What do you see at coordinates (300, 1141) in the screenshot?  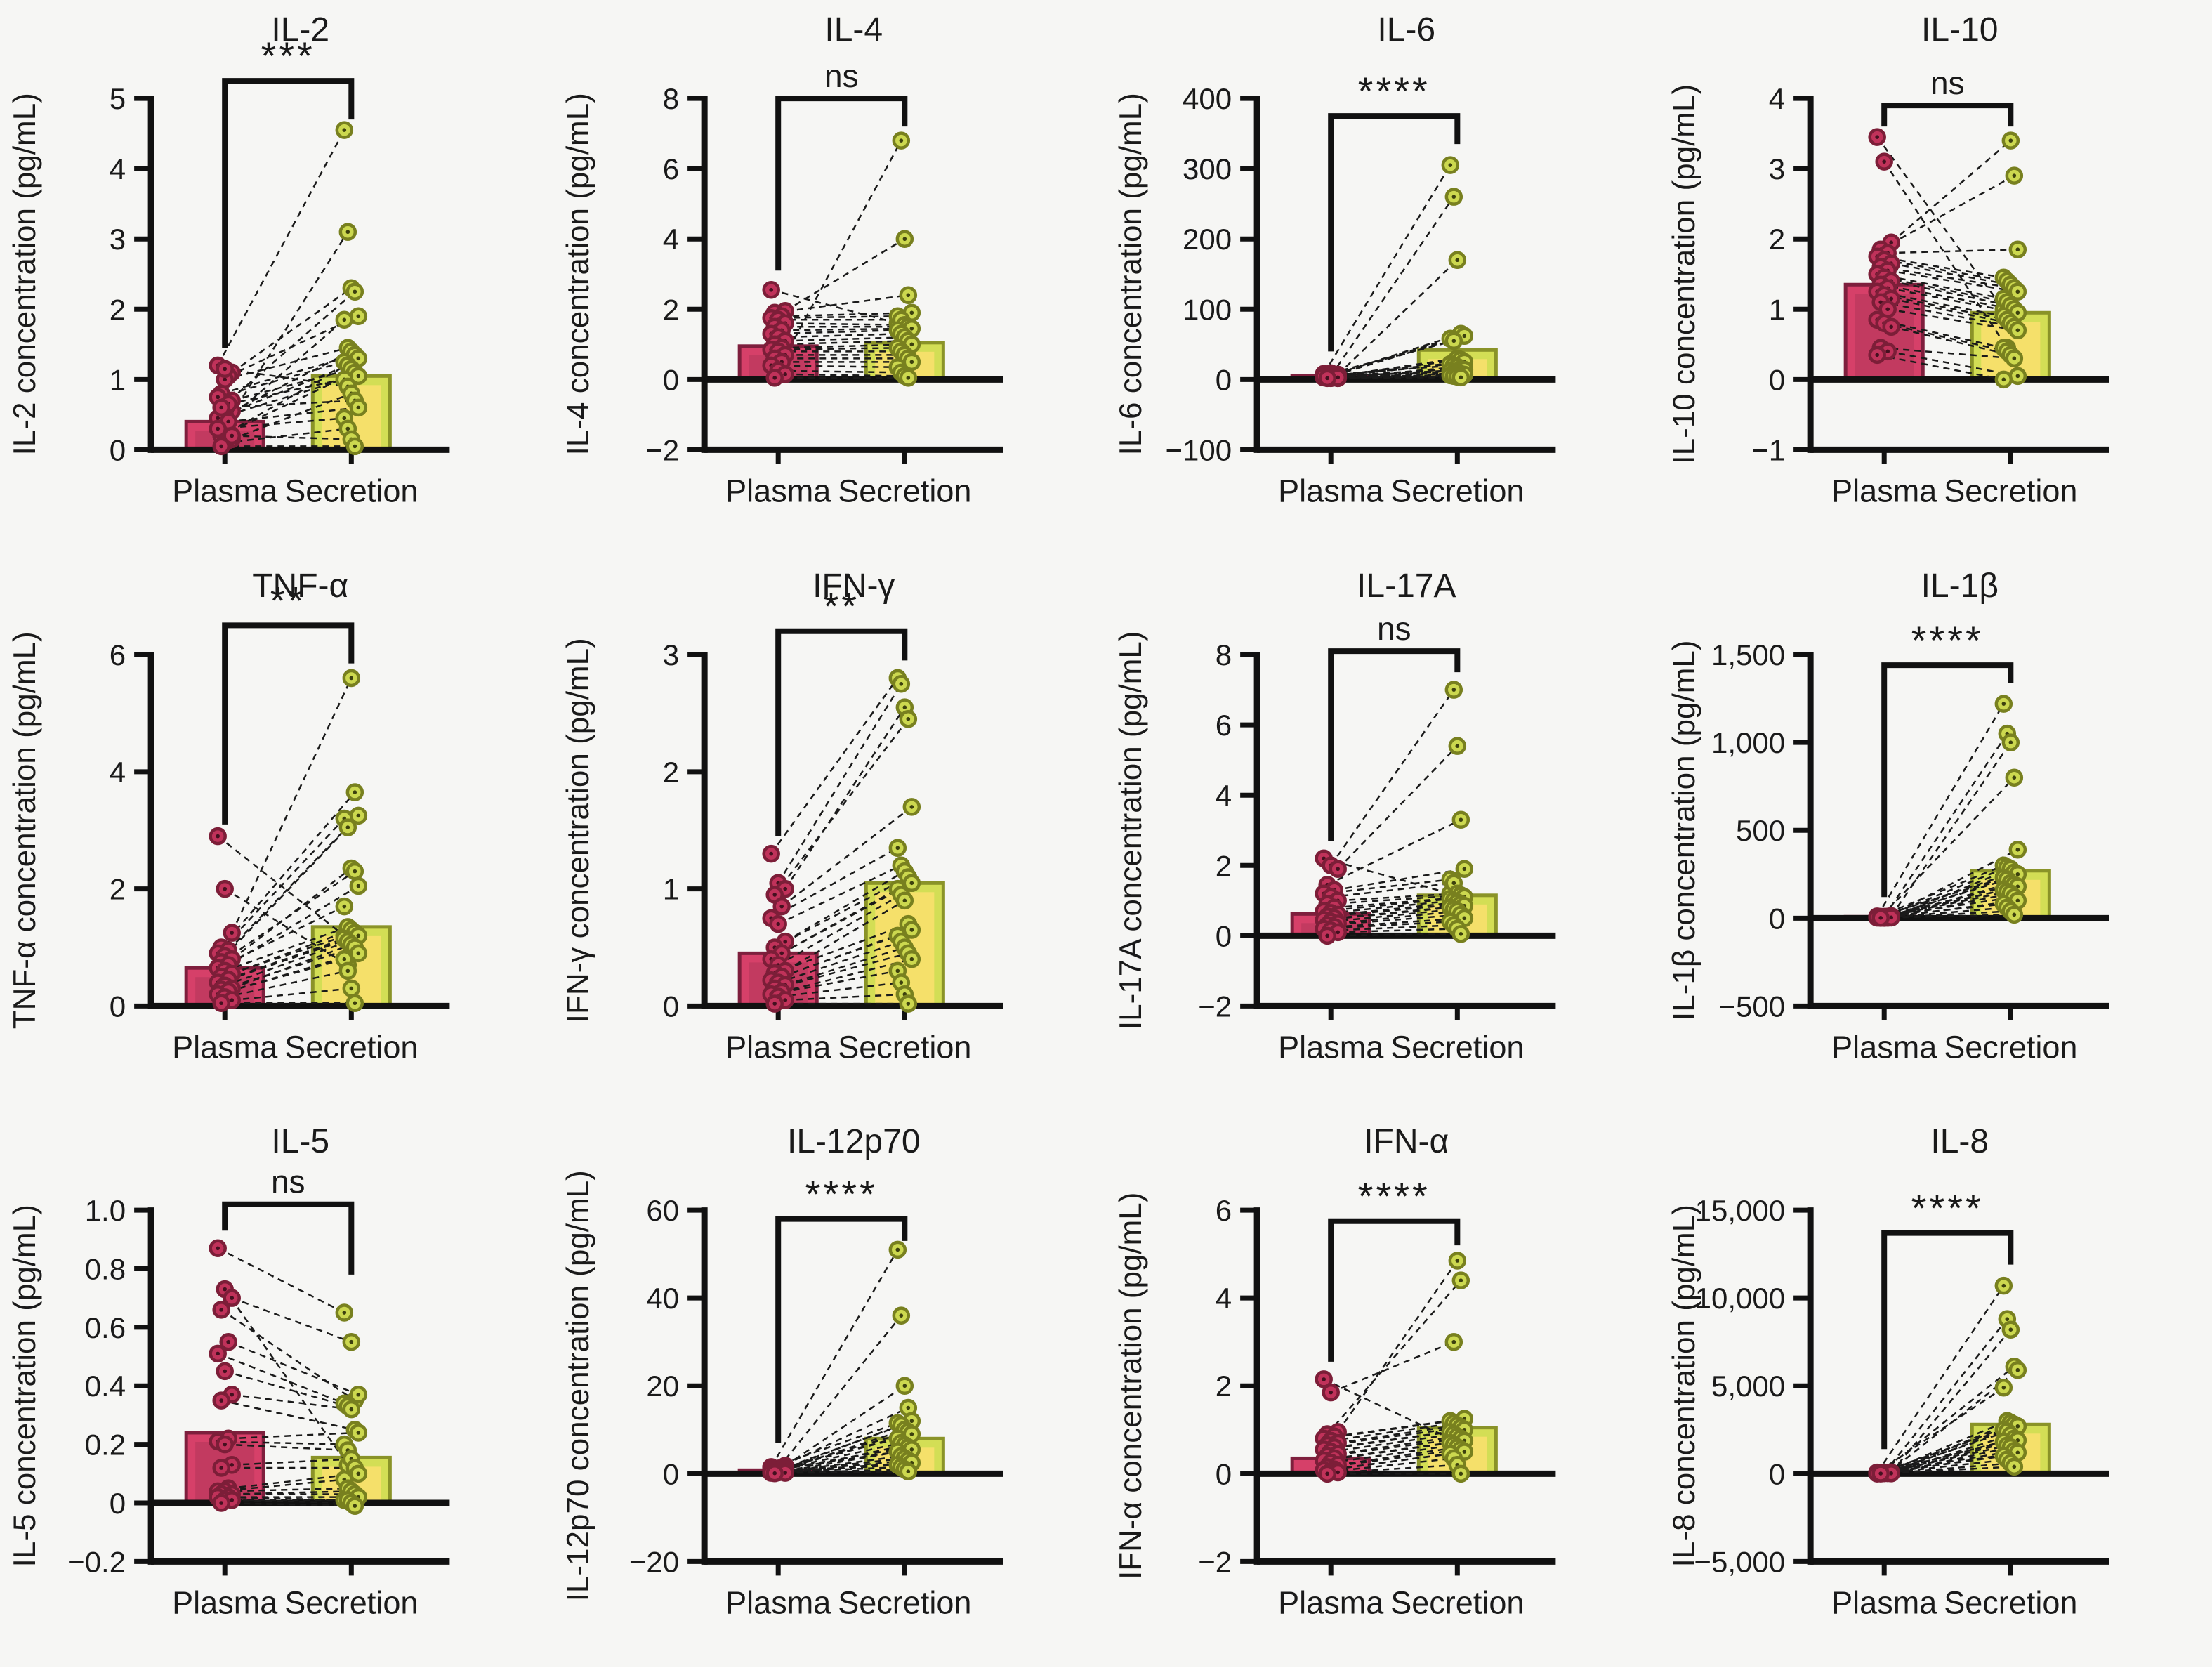 I see `panel-title: IL-5` at bounding box center [300, 1141].